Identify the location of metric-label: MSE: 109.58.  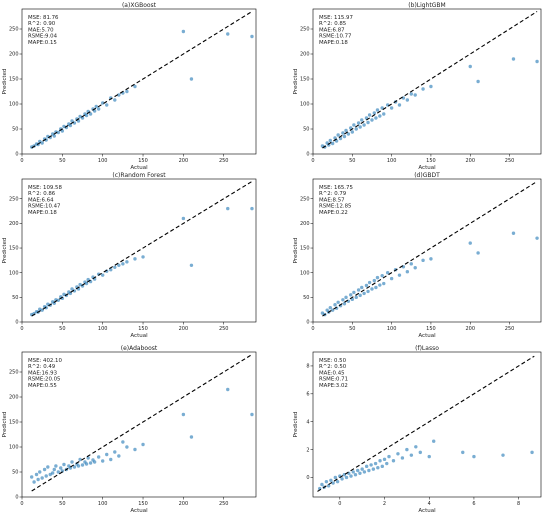
(45, 188).